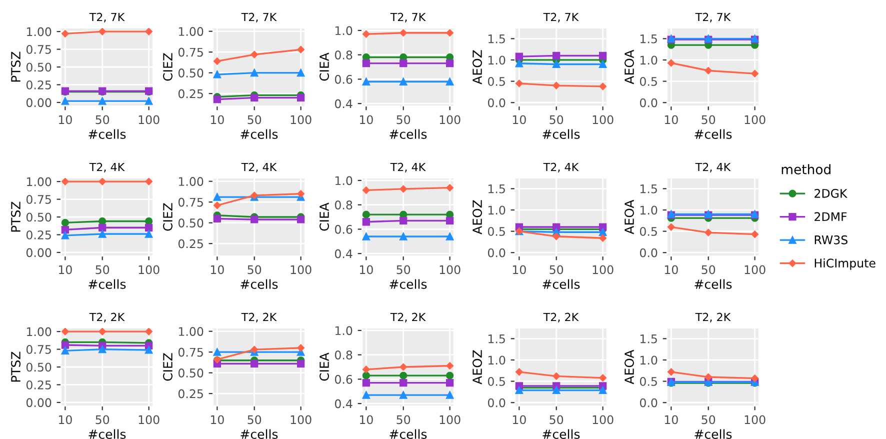  Describe the element at coordinates (830, 216) in the screenshot. I see `legend-label: 2DMF` at that location.